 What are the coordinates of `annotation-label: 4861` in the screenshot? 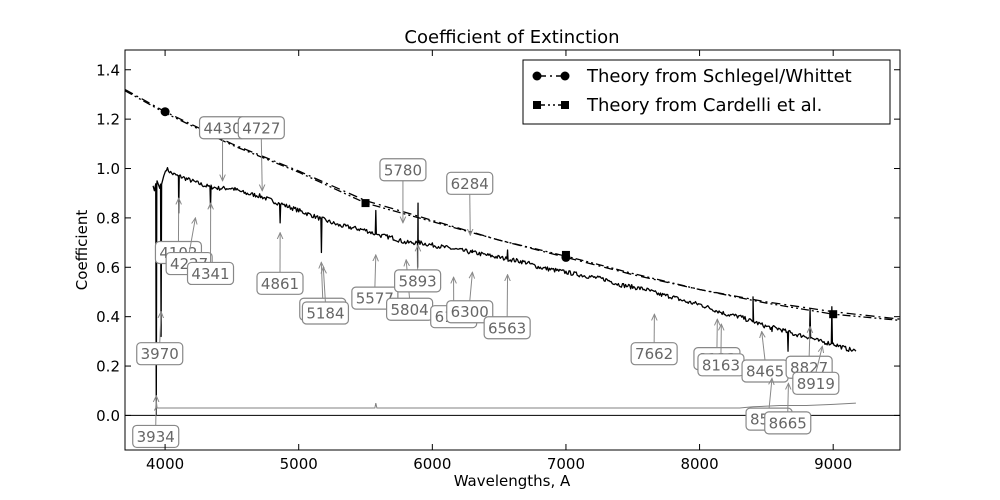 It's located at (280, 284).